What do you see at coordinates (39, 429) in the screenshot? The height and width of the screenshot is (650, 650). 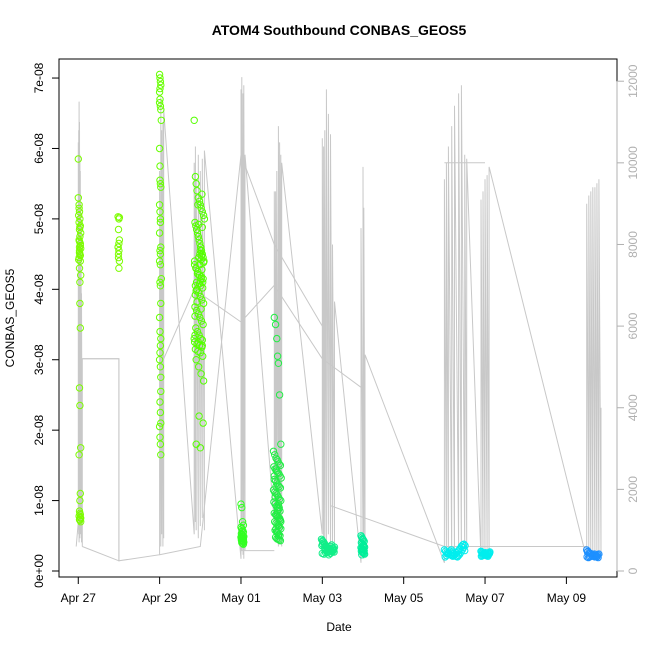 I see `y-tick-label: 2e-08` at bounding box center [39, 429].